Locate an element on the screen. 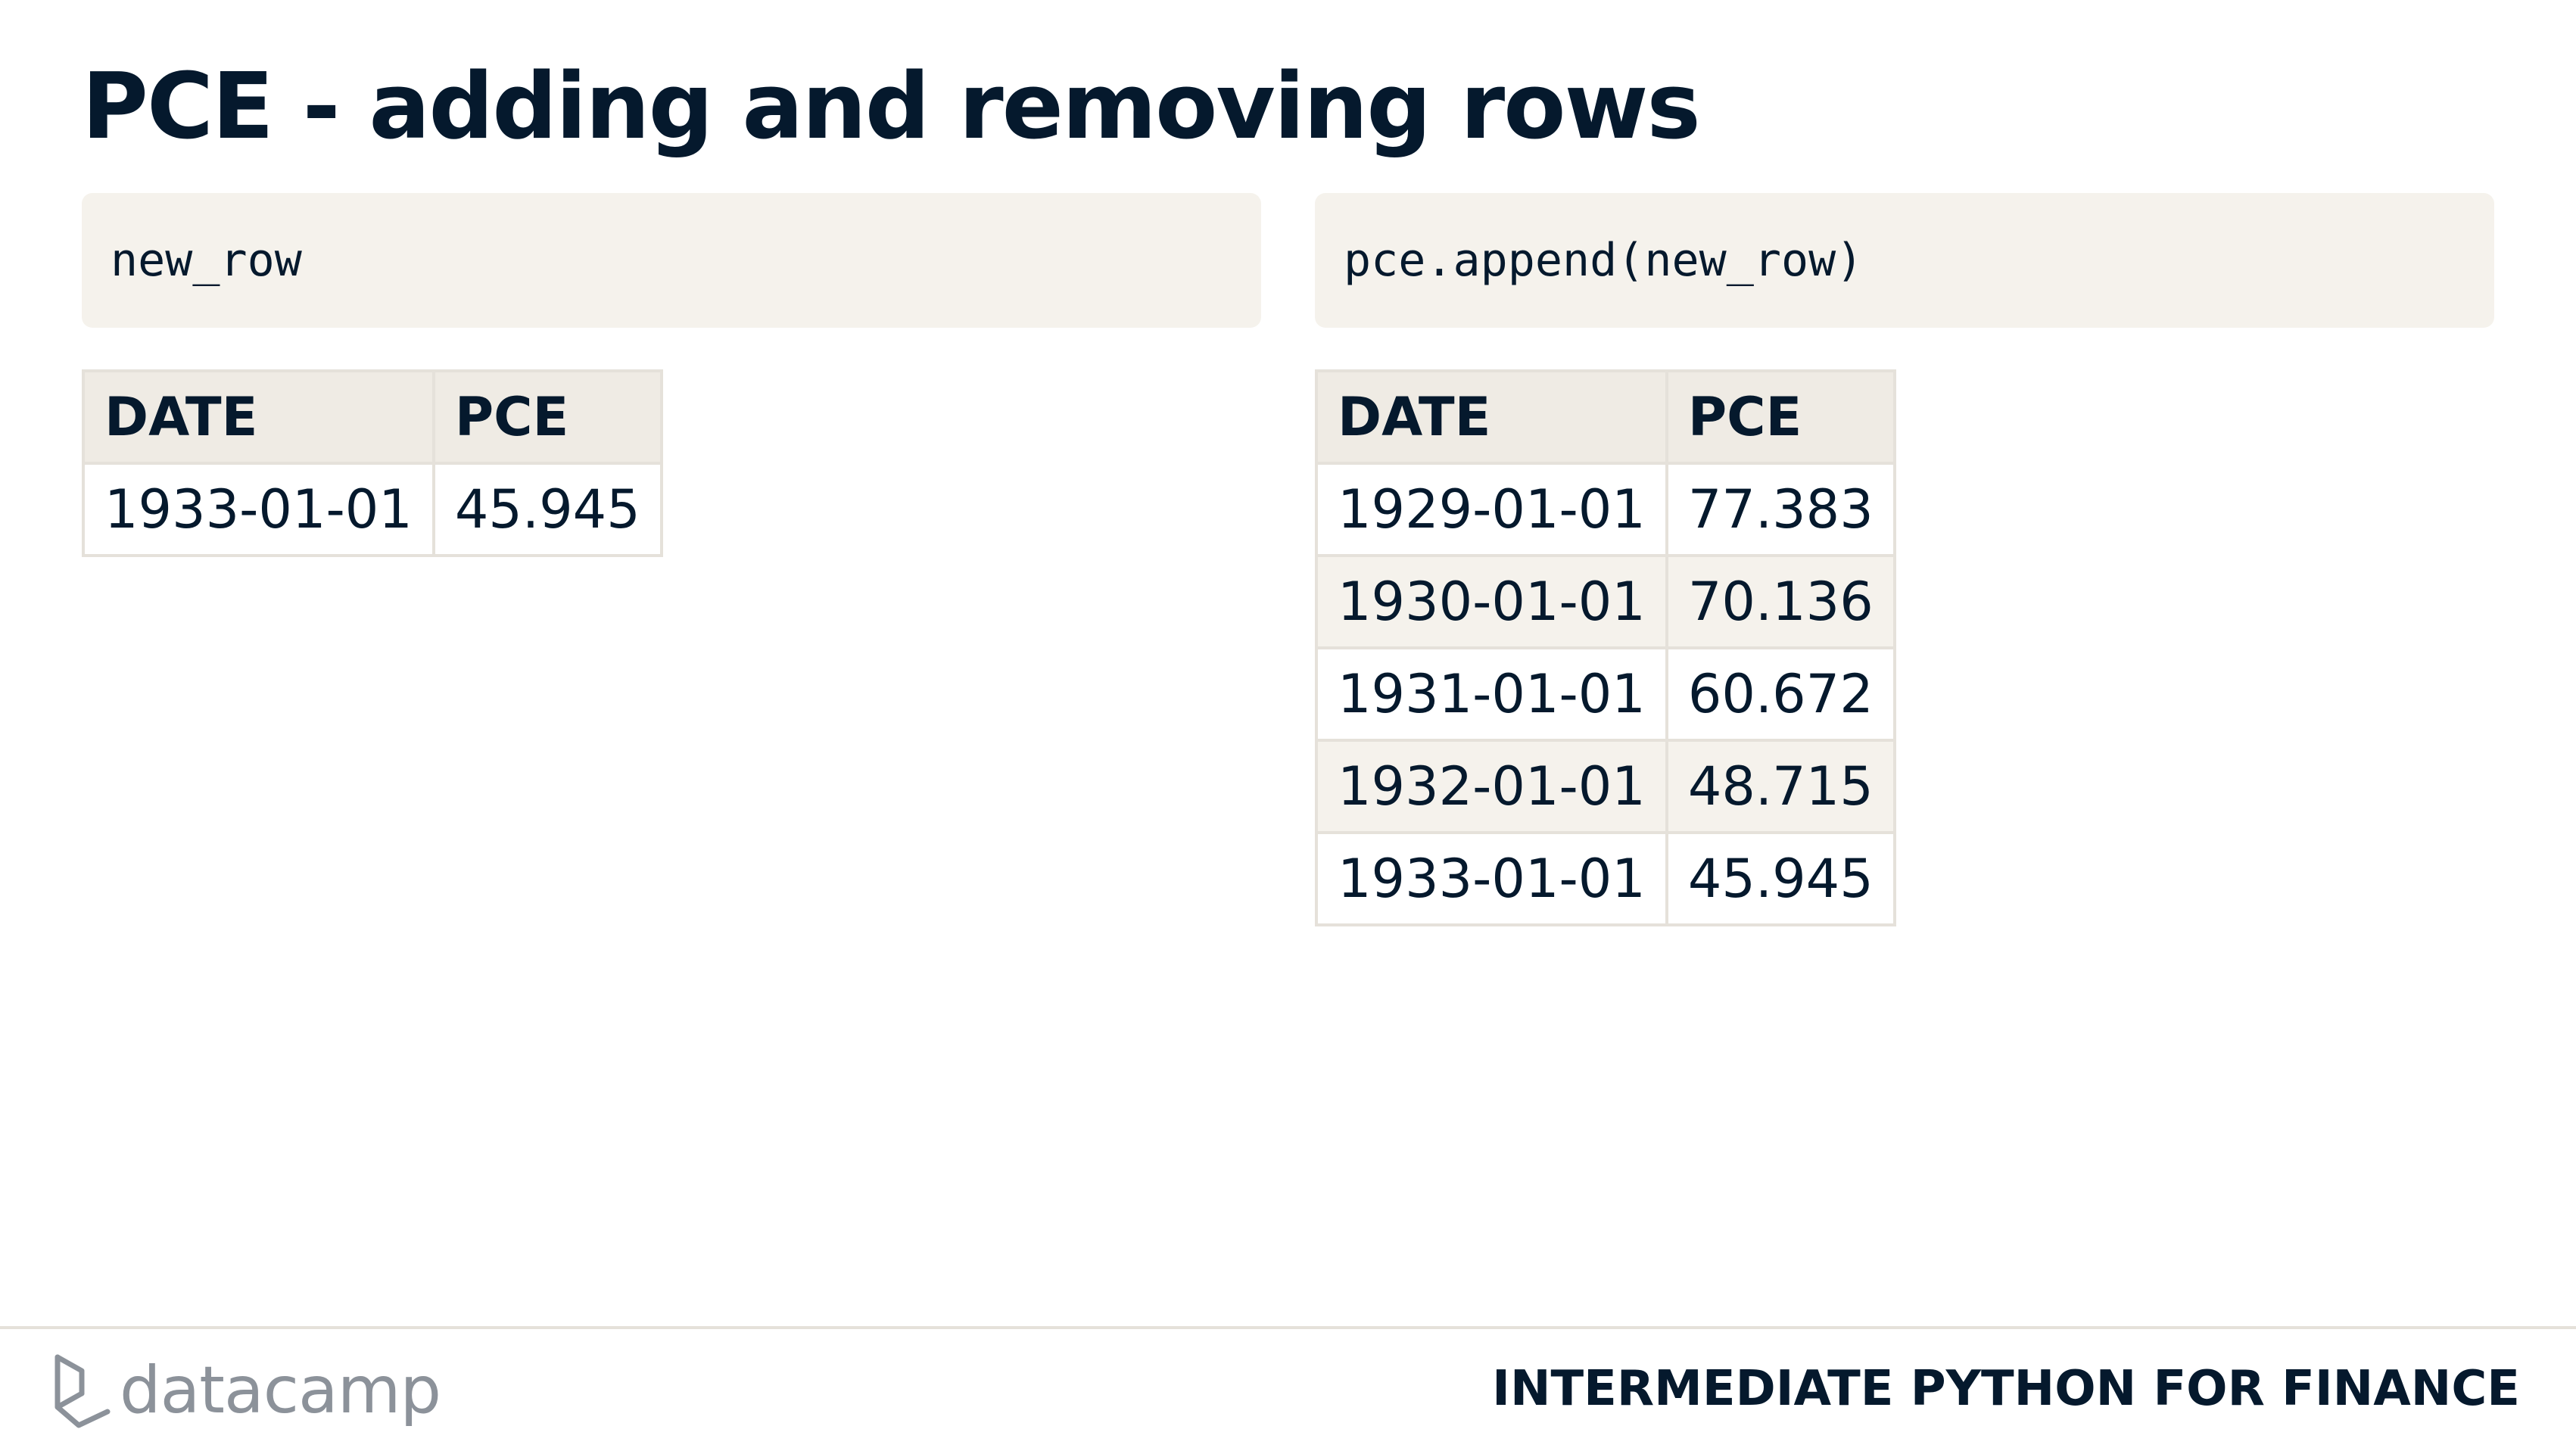  cell-pce: 70.136 is located at coordinates (1780, 601).